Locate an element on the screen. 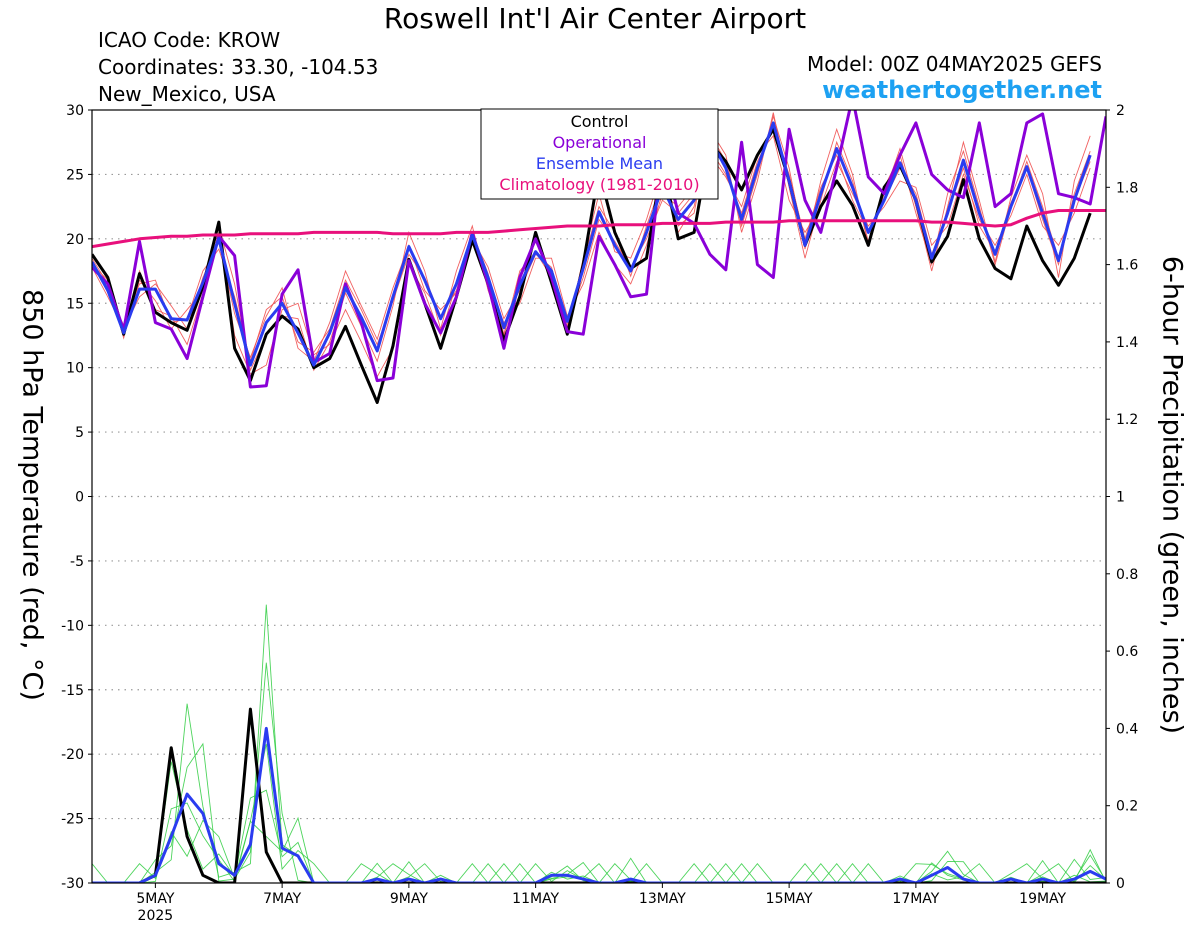  x-tick-label: 17MAY is located at coordinates (915, 899).